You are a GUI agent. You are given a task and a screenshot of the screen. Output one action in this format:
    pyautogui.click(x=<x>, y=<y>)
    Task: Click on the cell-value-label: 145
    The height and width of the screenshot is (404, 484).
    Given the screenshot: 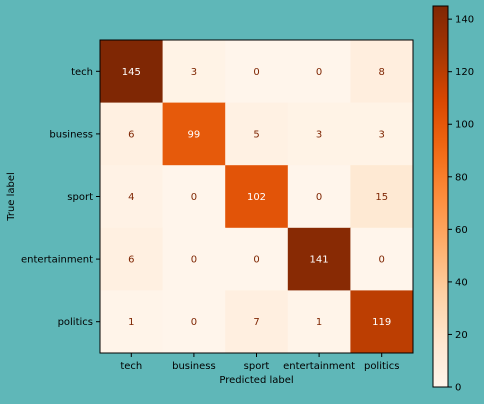 What is the action you would take?
    pyautogui.click(x=131, y=72)
    